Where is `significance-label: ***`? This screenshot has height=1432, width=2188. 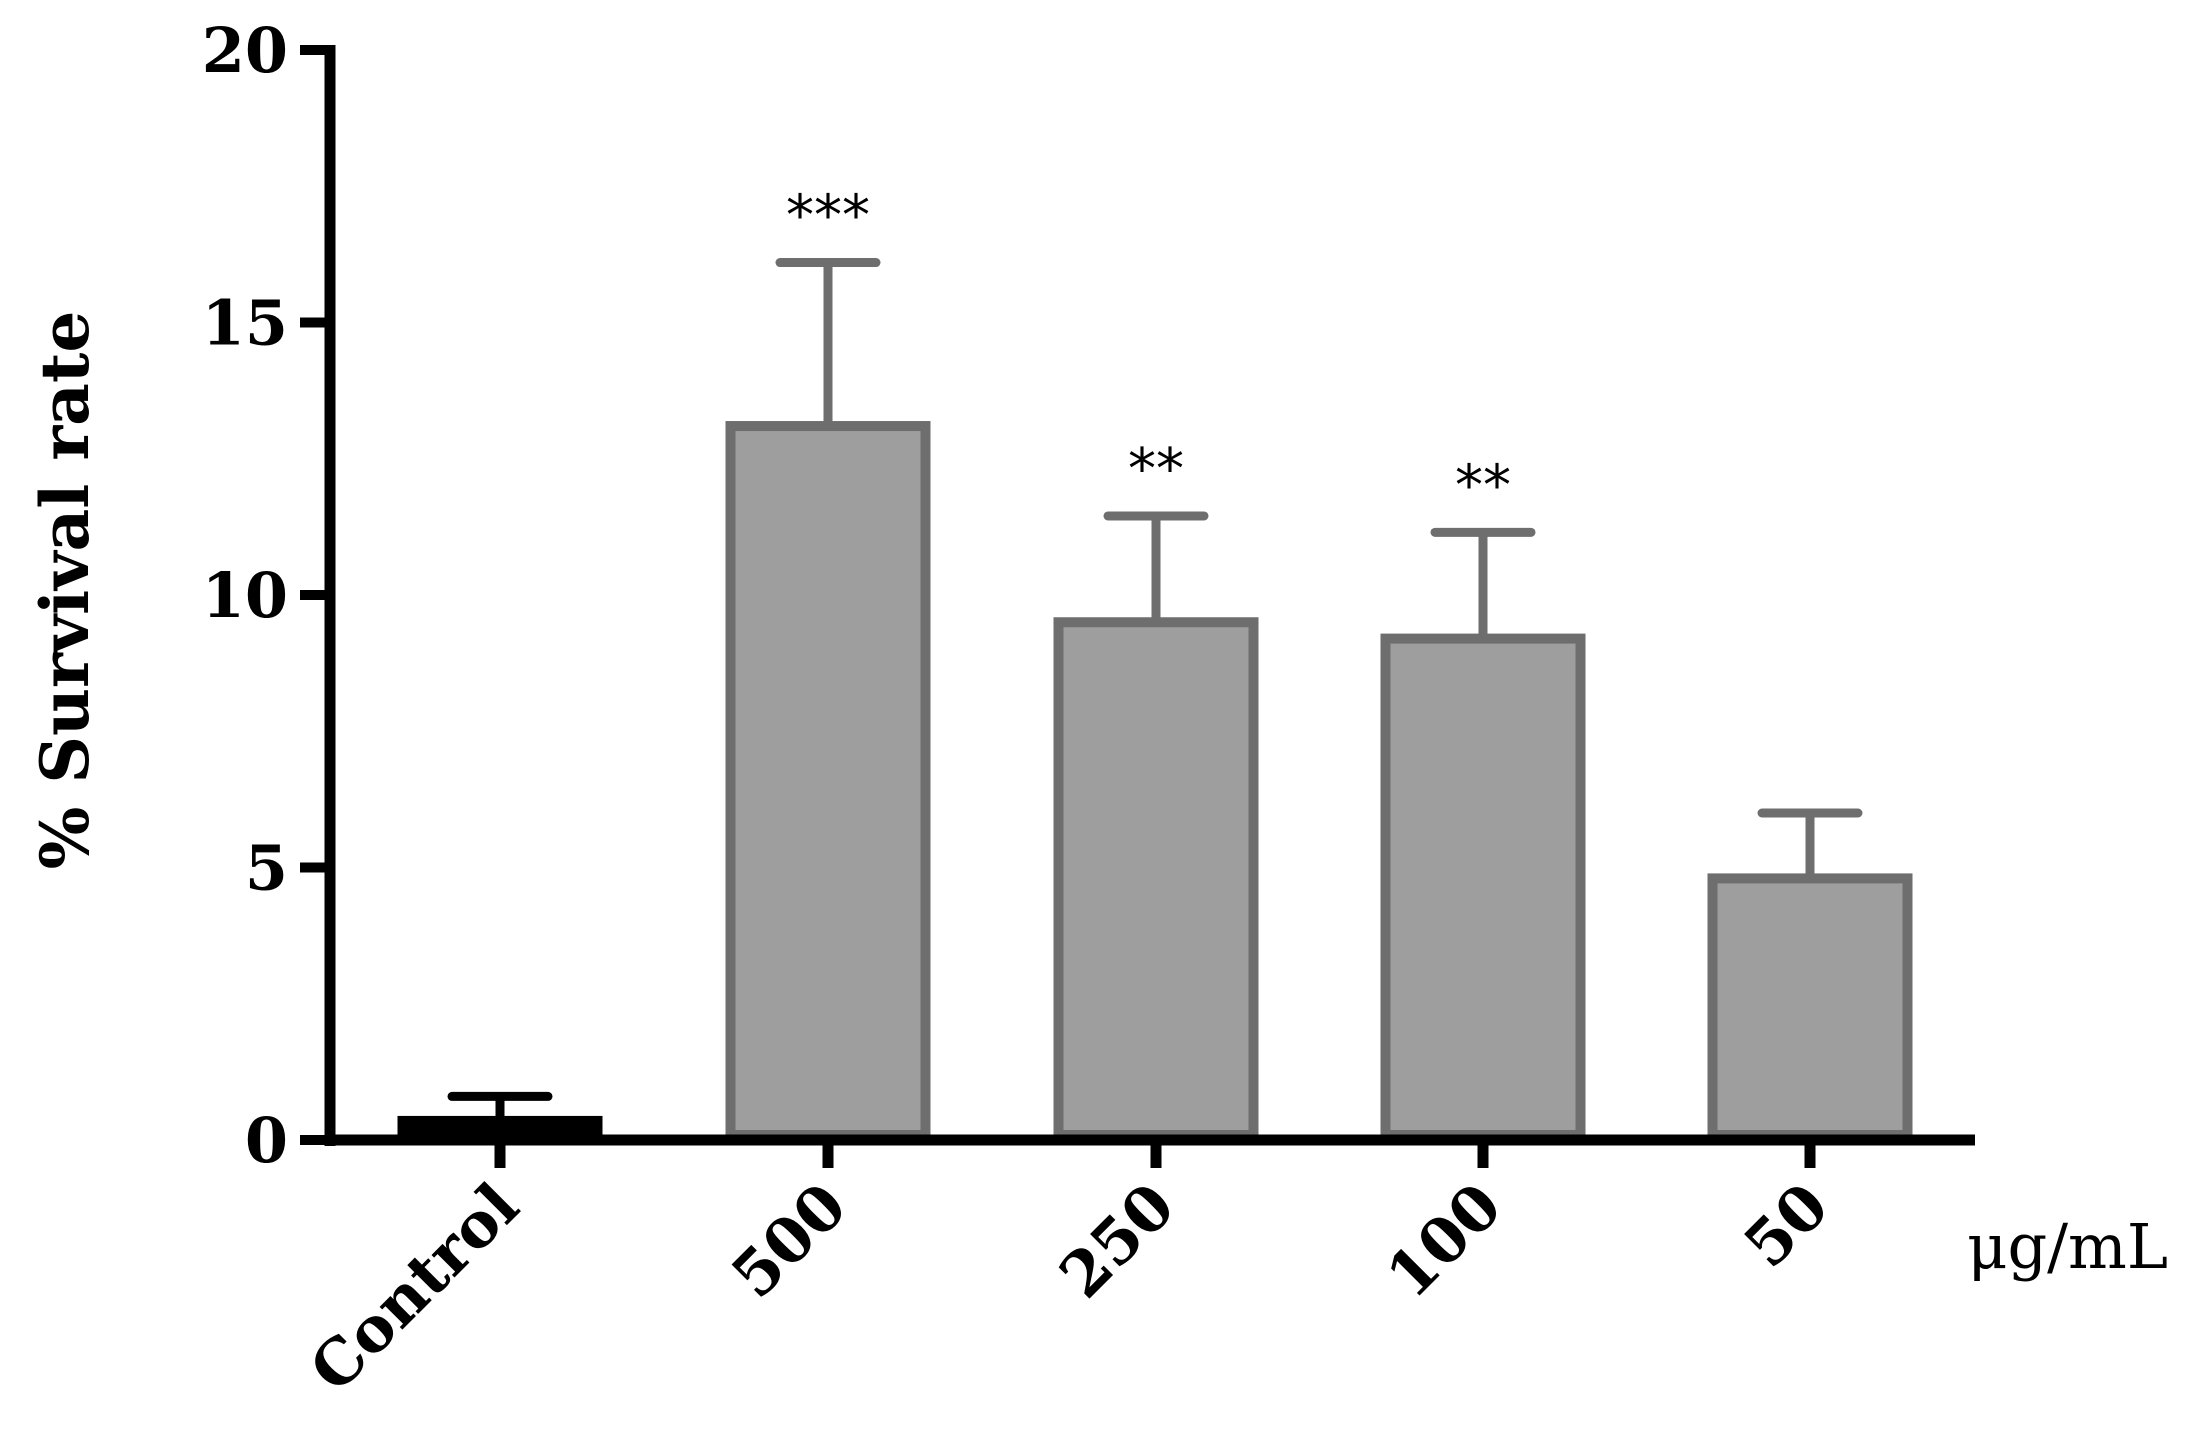
significance-label: *** is located at coordinates (828, 216).